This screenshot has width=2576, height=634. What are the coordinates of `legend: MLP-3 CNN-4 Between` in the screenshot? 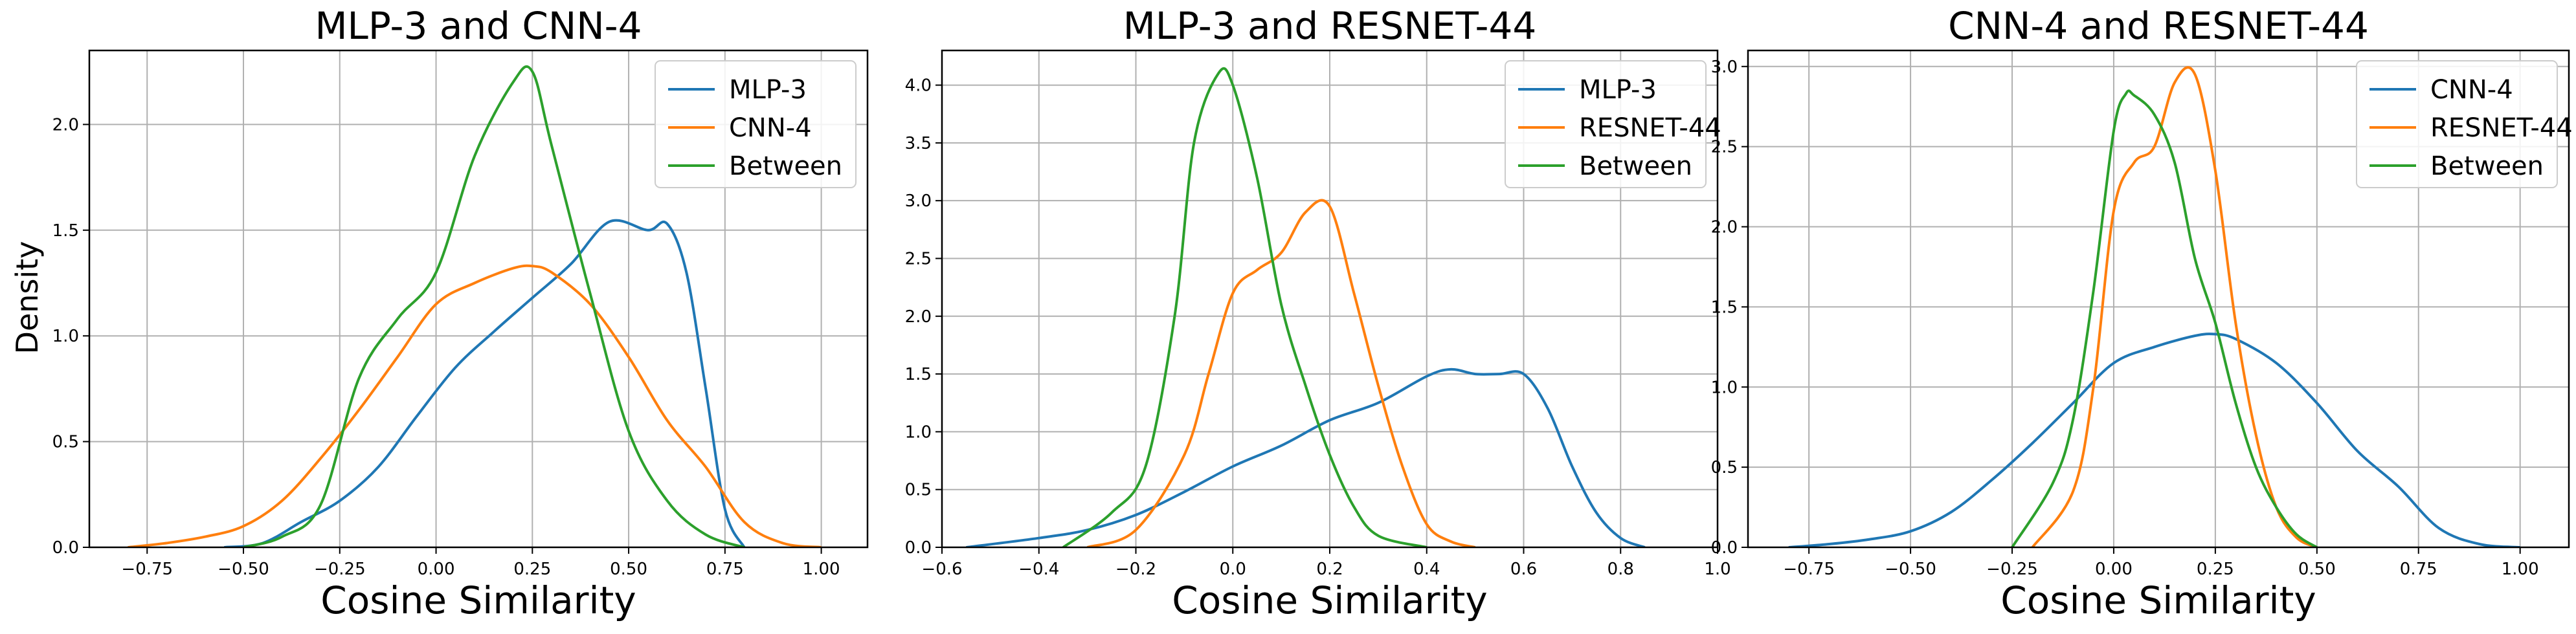 It's located at (756, 124).